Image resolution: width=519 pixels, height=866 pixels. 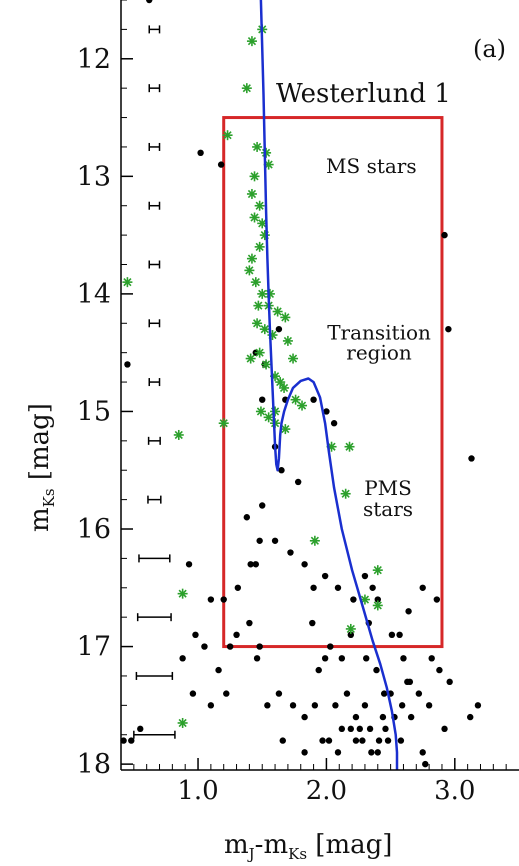 I want to click on panel-label: (a), so click(x=489, y=49).